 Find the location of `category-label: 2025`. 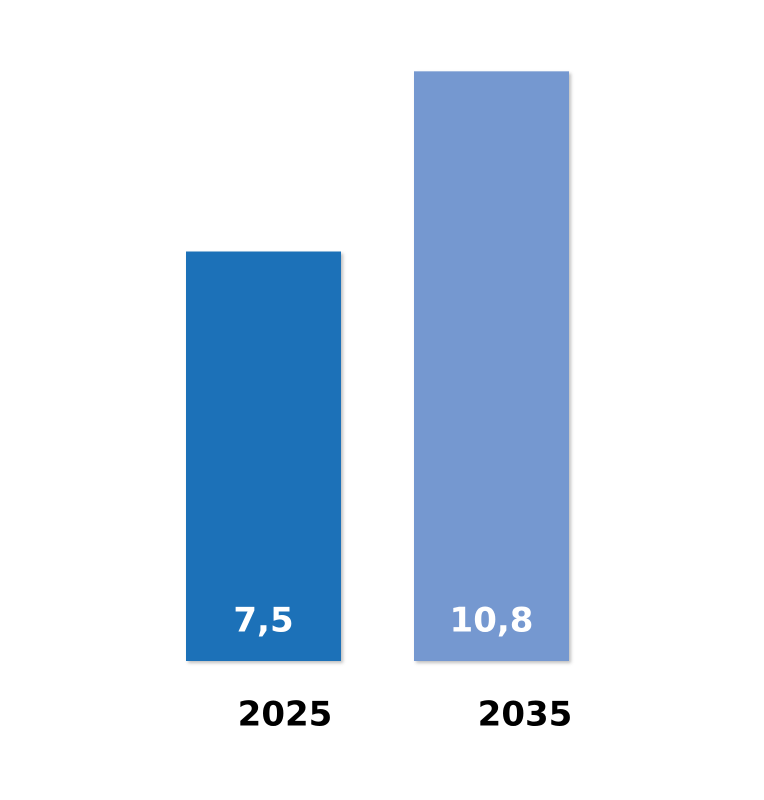

category-label: 2025 is located at coordinates (285, 715).